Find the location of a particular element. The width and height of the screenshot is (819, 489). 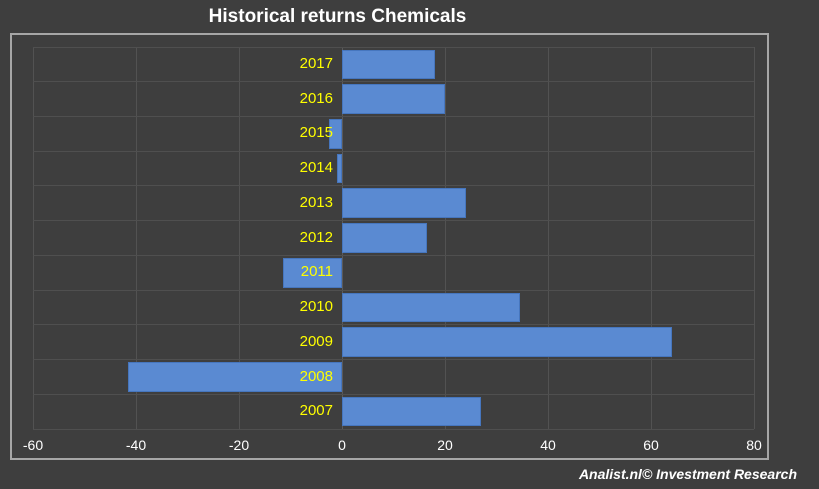

x-tick-label: 80 is located at coordinates (754, 445).